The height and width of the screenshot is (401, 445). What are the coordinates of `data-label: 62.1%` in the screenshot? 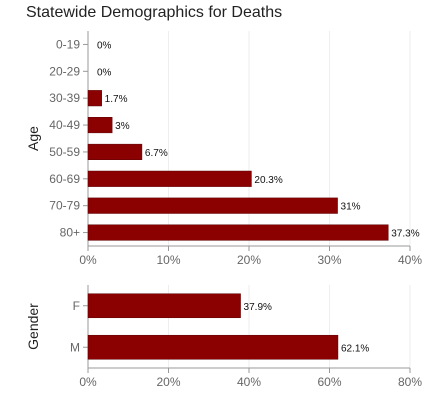 It's located at (355, 348).